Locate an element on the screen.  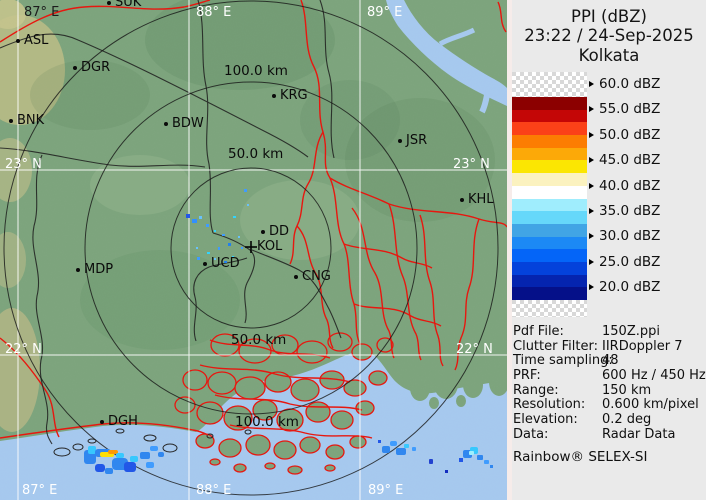
range-ring-label-0: 100.0 km is located at coordinates (256, 71).